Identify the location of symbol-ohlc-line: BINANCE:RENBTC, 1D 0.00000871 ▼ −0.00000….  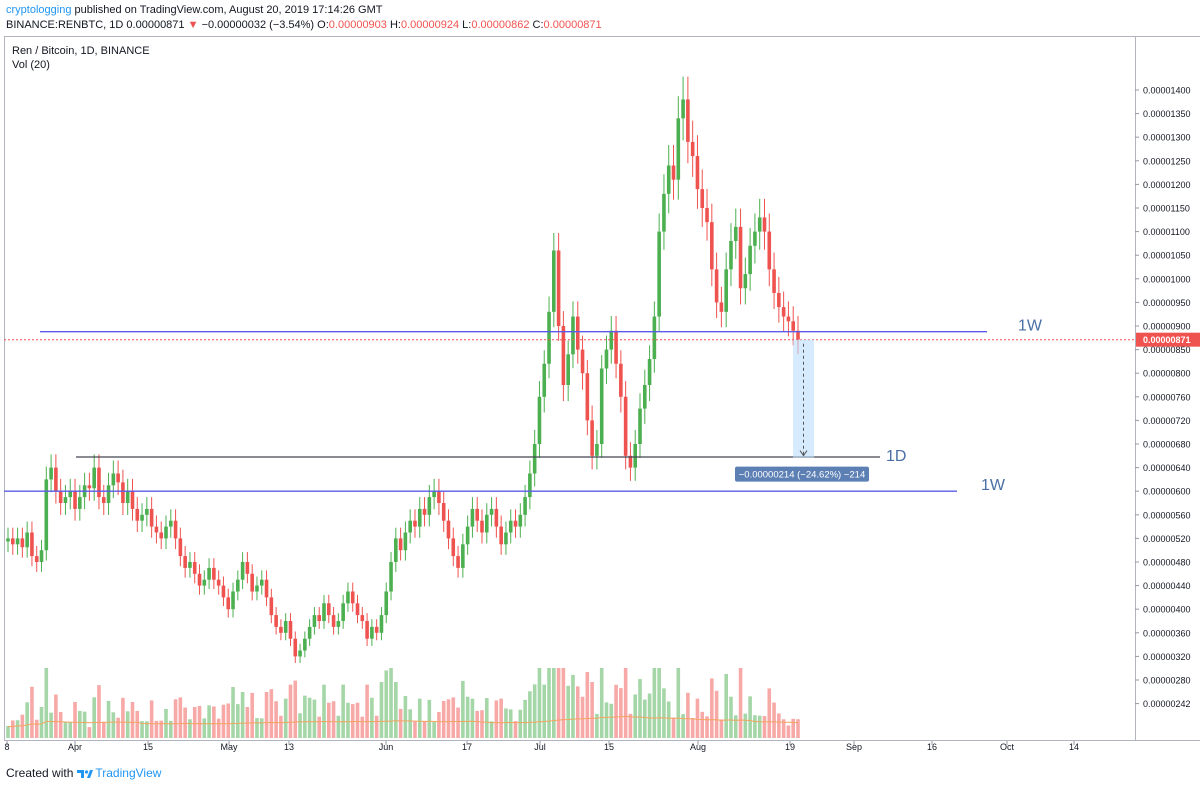
(304, 25).